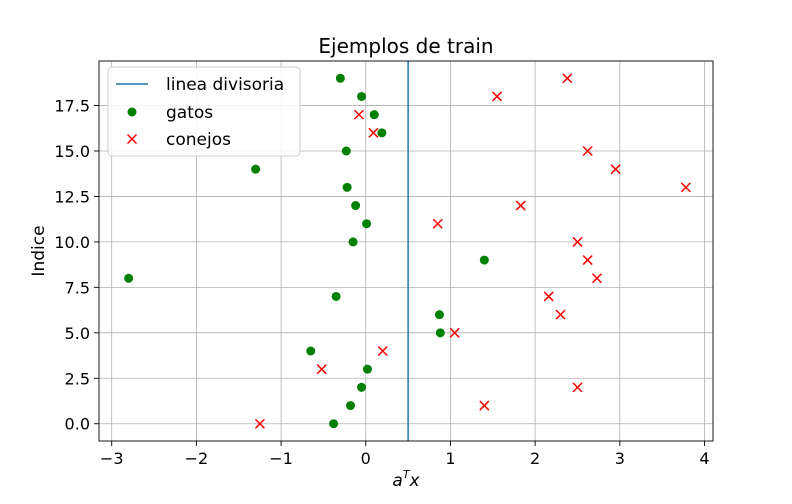 The width and height of the screenshot is (792, 504). I want to click on y-tick-label: 2.5, so click(77, 378).